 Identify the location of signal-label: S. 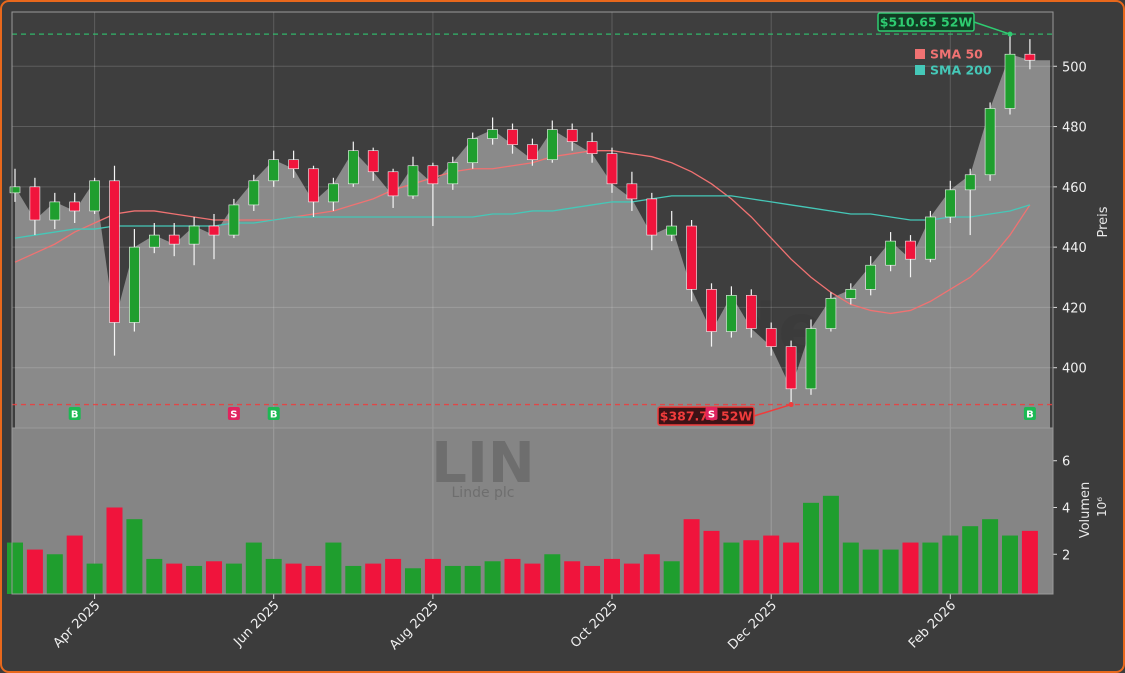
(711, 415).